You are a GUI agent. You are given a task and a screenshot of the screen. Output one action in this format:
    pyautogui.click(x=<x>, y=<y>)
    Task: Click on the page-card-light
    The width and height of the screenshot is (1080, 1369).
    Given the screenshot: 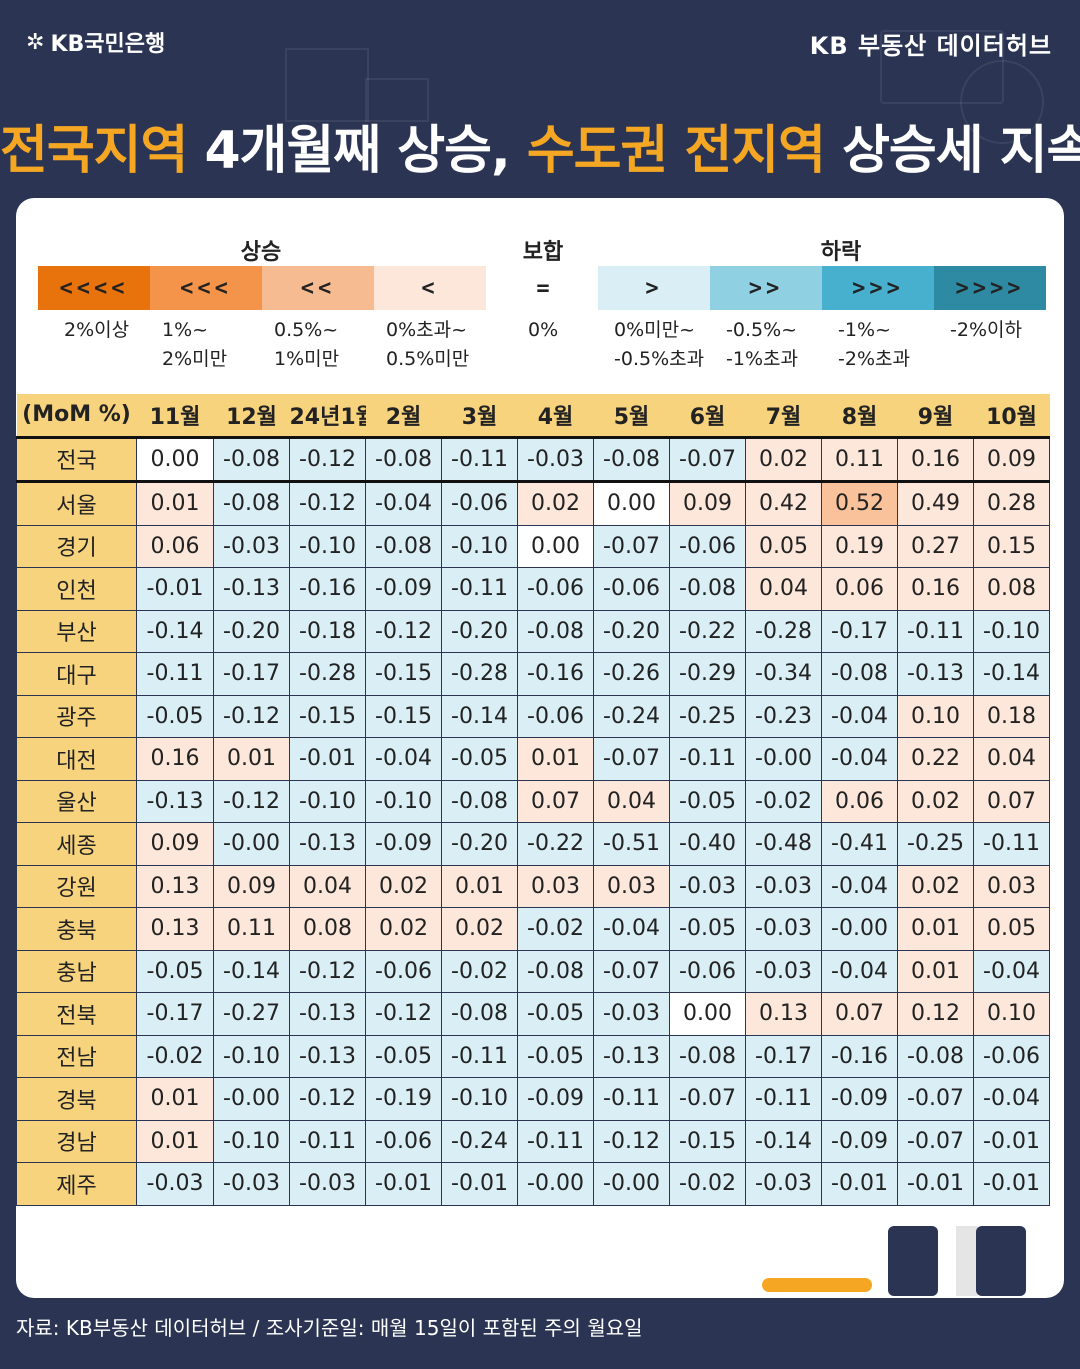 What is the action you would take?
    pyautogui.click(x=967, y=1261)
    